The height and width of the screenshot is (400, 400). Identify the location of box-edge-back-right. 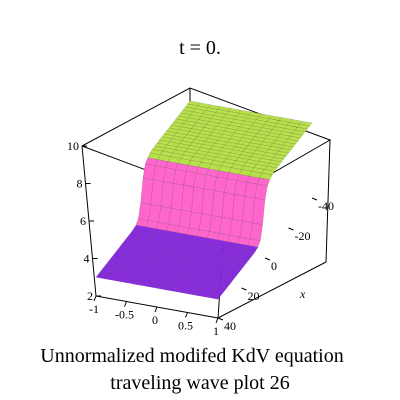
(328, 201).